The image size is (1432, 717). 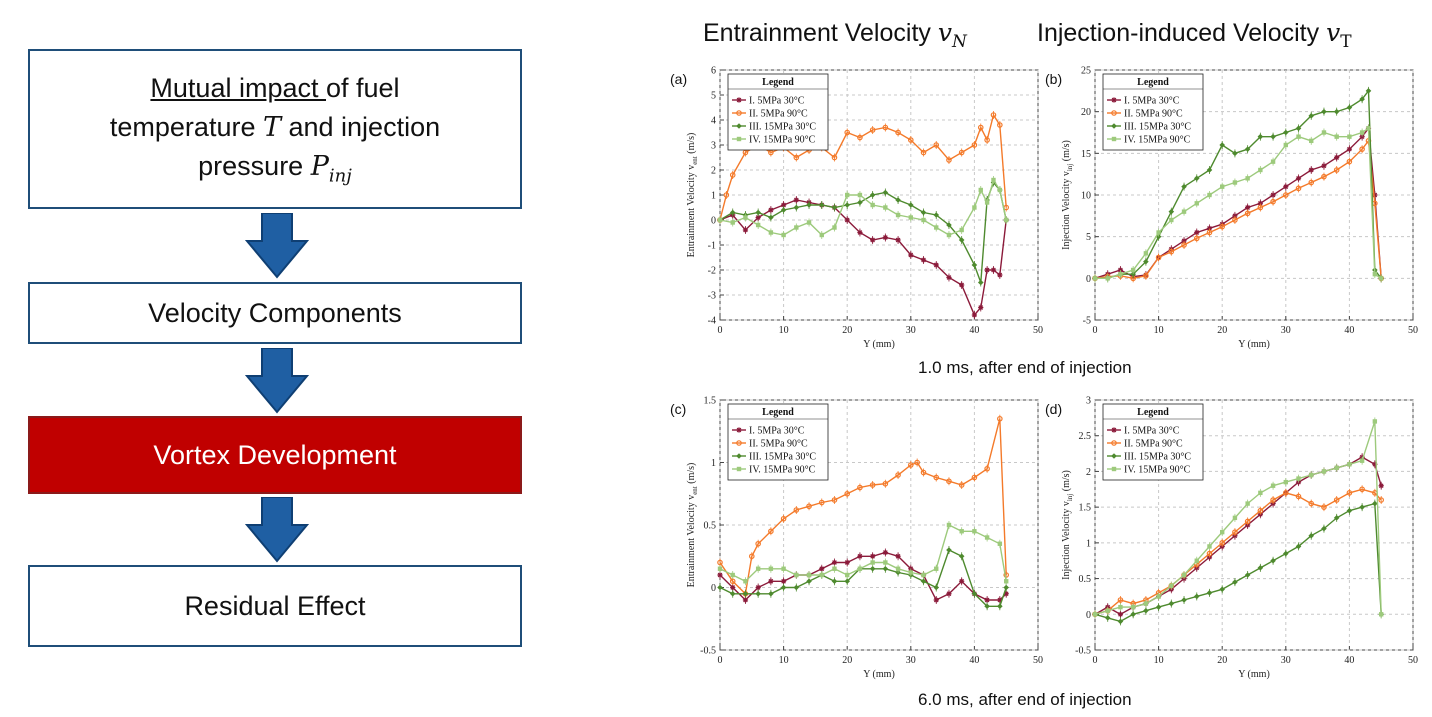 I want to click on legend-entry: I. 5MPa 30°C, so click(x=777, y=431).